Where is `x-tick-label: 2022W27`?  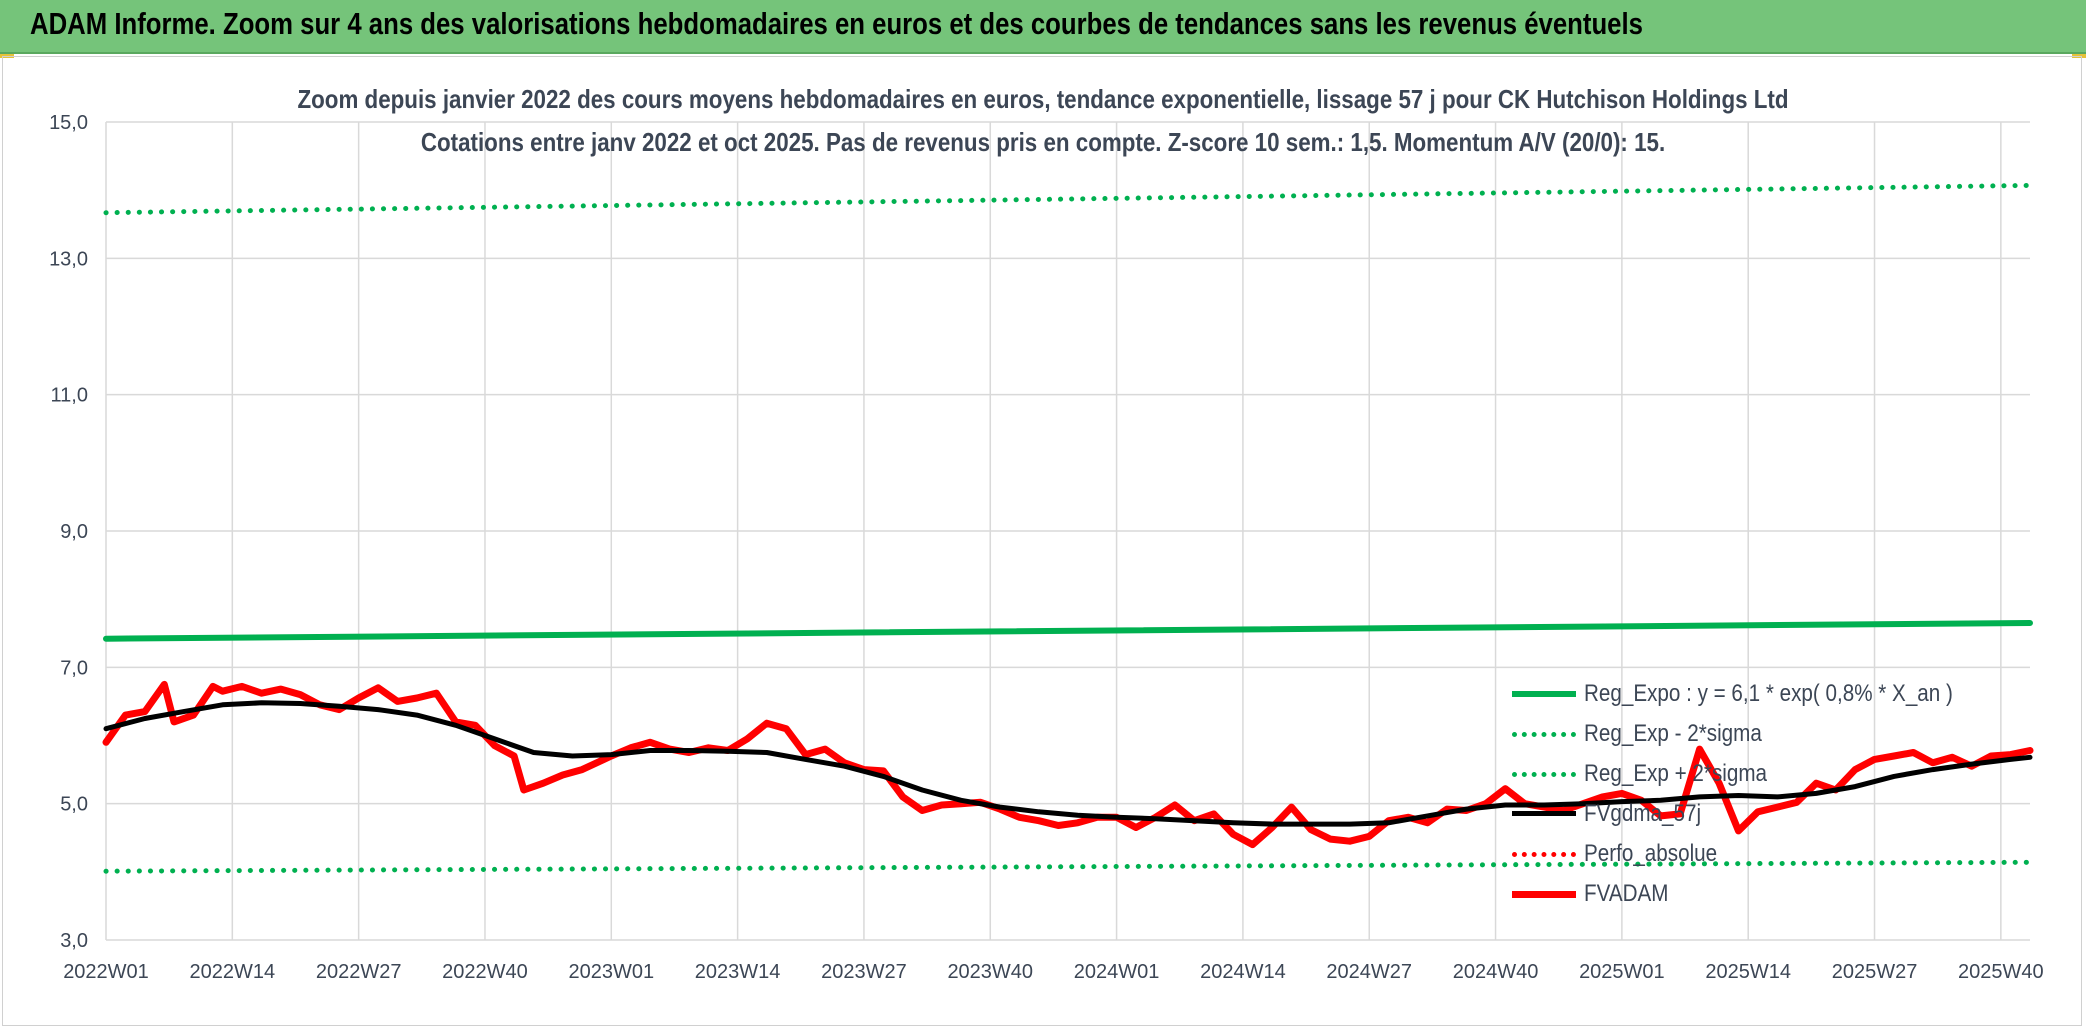 x-tick-label: 2022W27 is located at coordinates (359, 972).